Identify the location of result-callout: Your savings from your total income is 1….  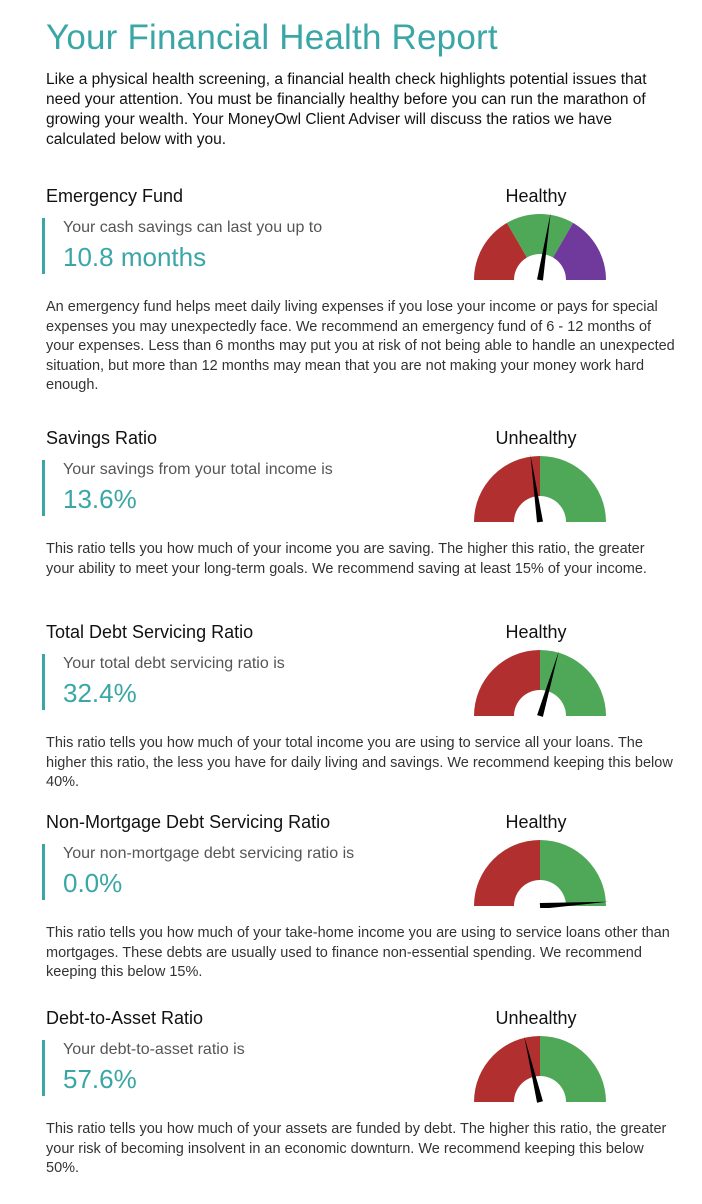
(187, 488).